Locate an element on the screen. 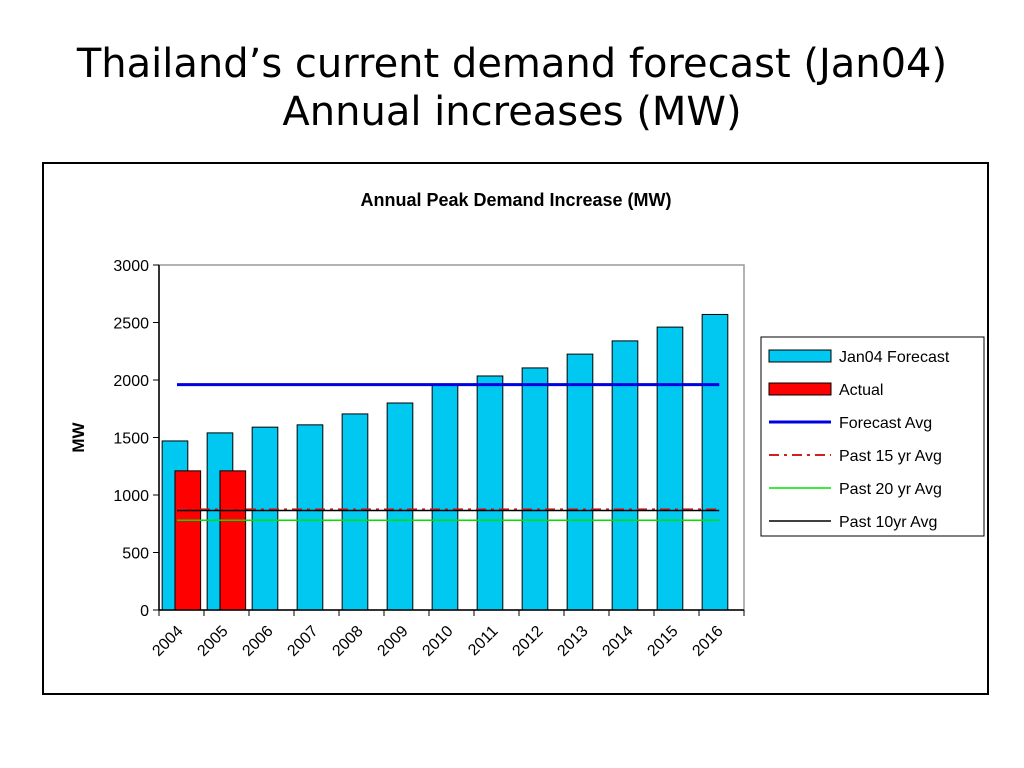 This screenshot has height=768, width=1024. x-tick-label: 2004 is located at coordinates (167, 641).